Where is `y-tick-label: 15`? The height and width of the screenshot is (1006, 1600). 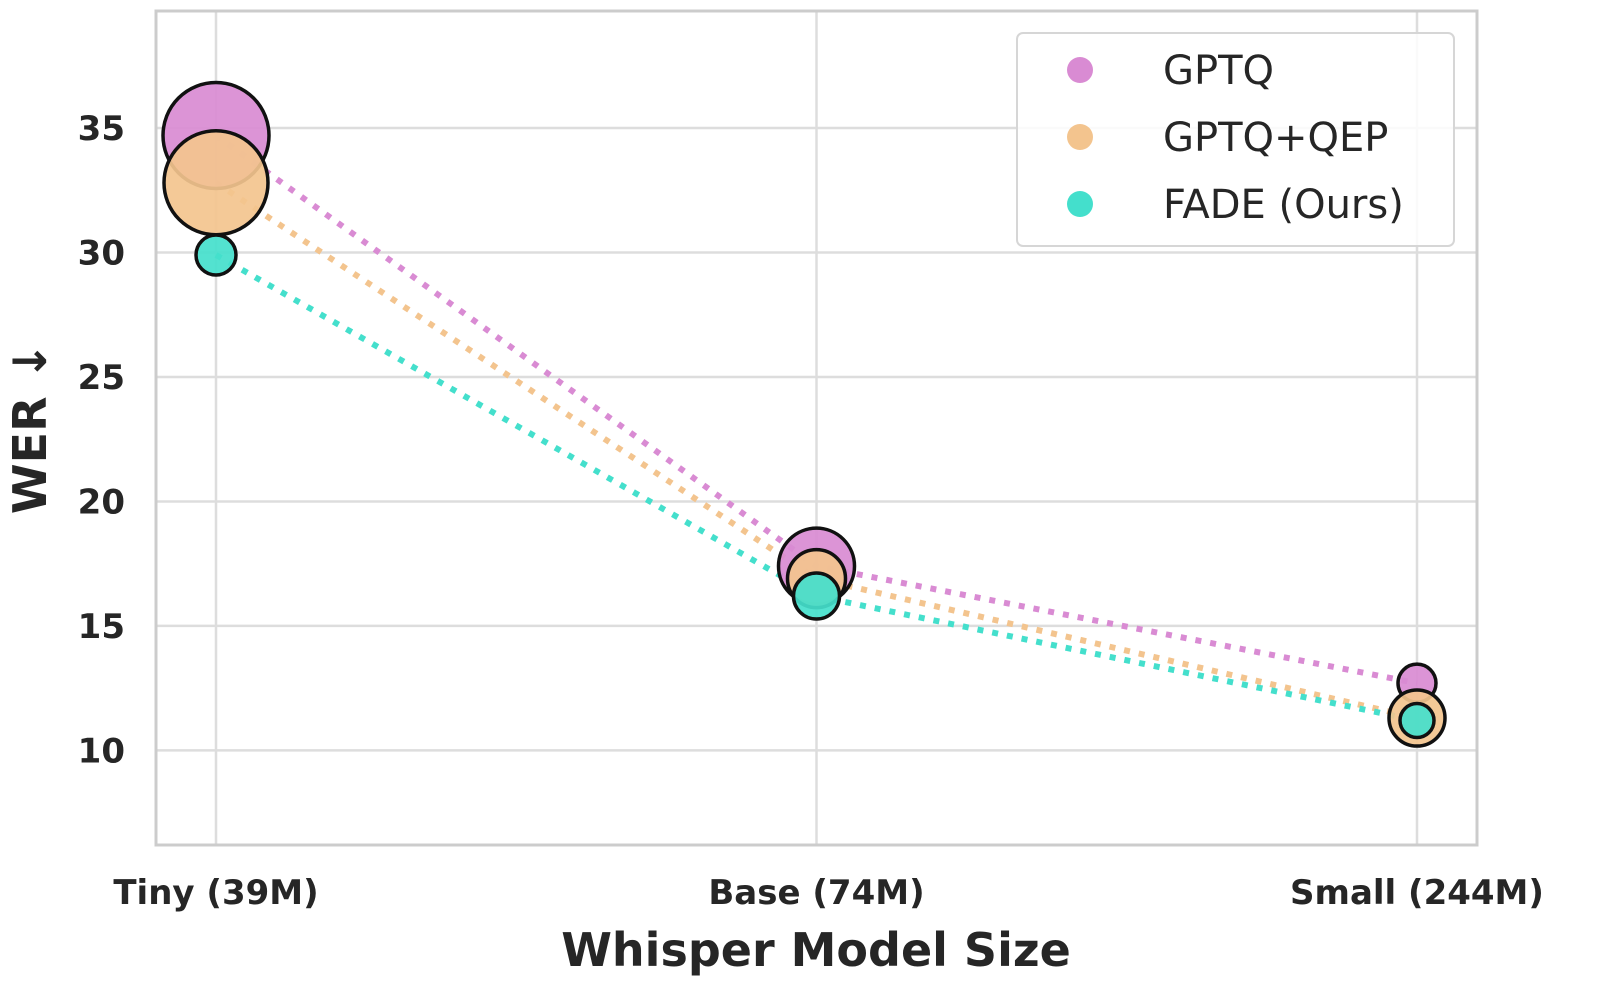 y-tick-label: 15 is located at coordinates (101, 627).